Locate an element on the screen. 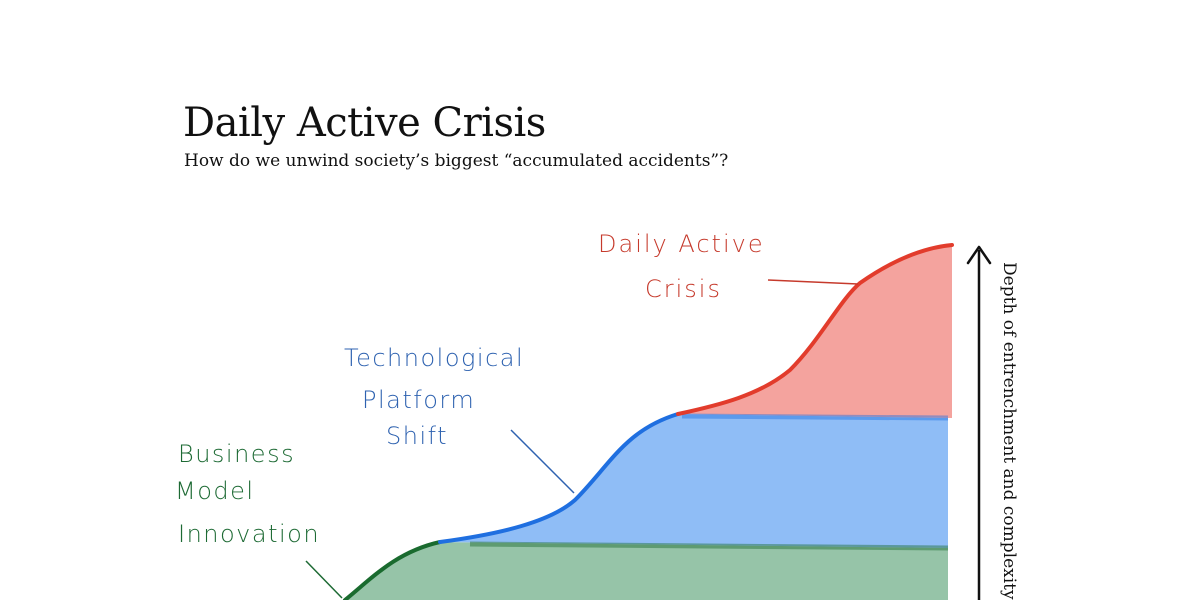 The image size is (1200, 600). crisis-curve is located at coordinates (815, 329).